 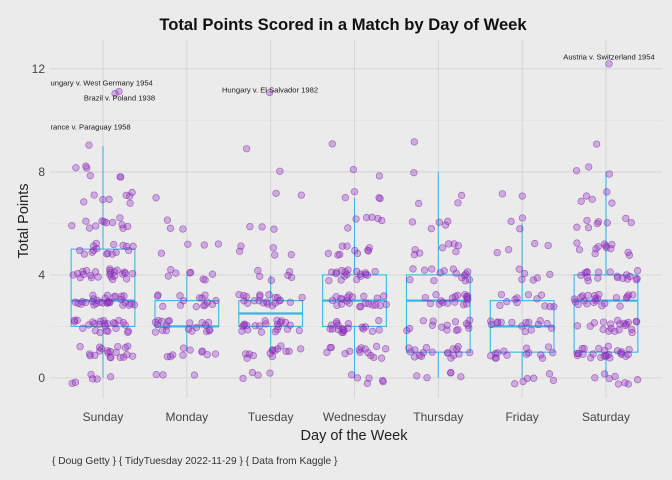 What do you see at coordinates (119, 98) in the screenshot?
I see `annotation-label: Brazil v. Poland 1938` at bounding box center [119, 98].